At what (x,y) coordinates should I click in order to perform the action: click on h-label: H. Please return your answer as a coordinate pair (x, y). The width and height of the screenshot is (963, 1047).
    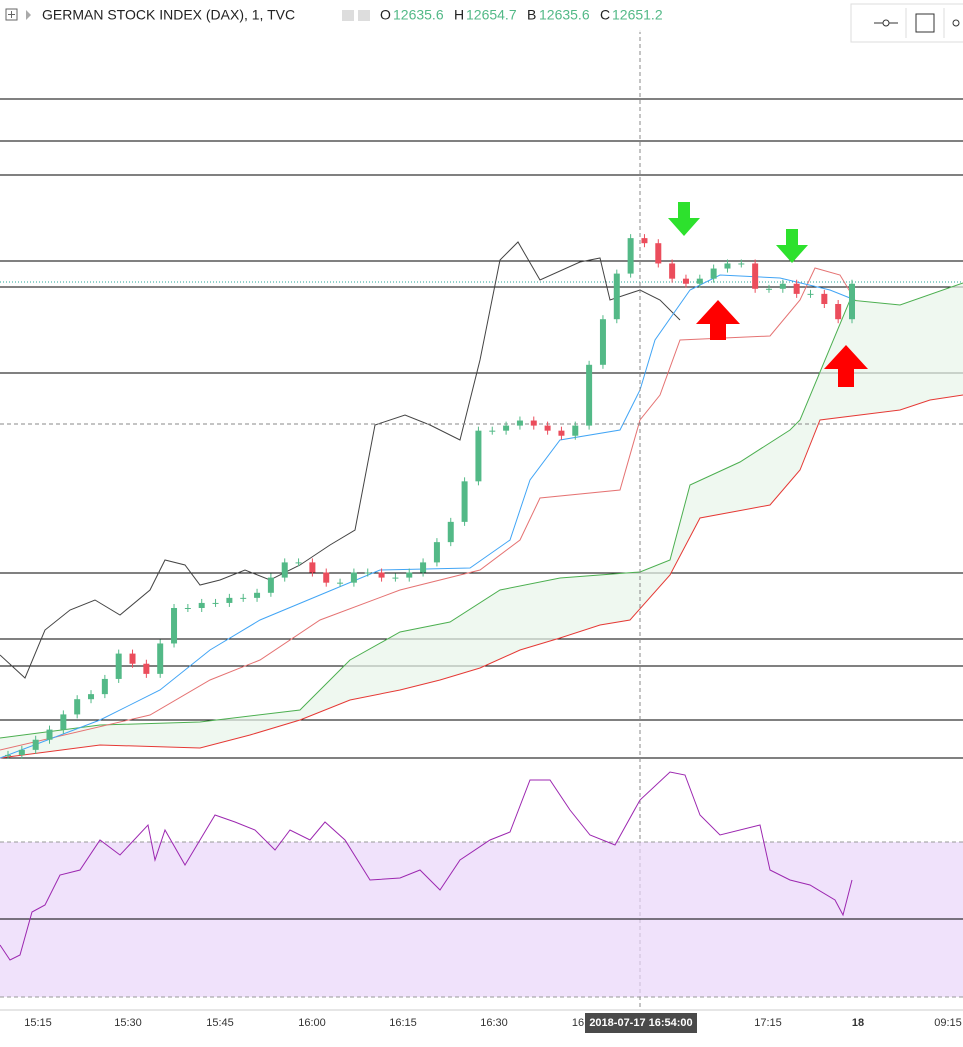
    Looking at the image, I should click on (459, 15).